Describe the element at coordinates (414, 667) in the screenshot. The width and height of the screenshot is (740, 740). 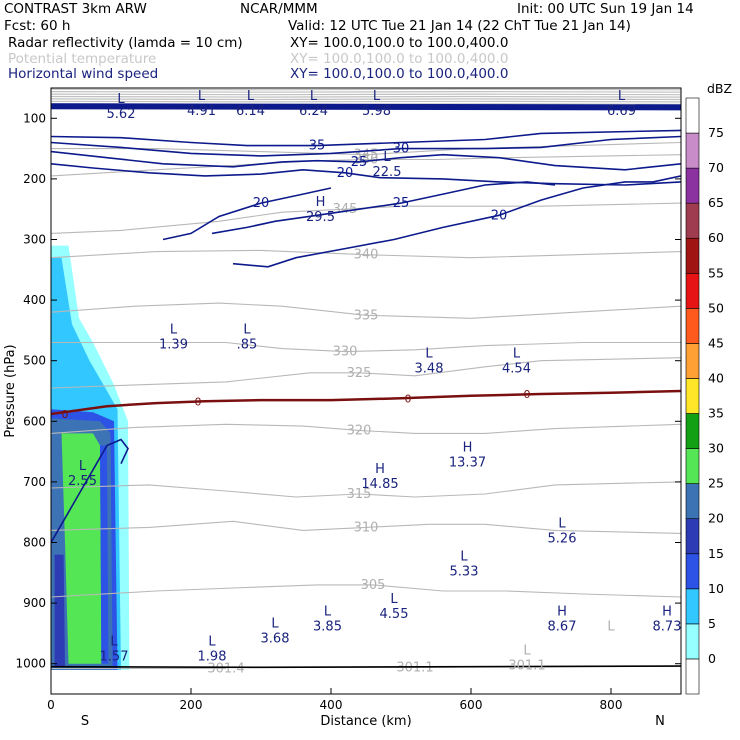
I see `theta-contour-label: 301.1` at that location.